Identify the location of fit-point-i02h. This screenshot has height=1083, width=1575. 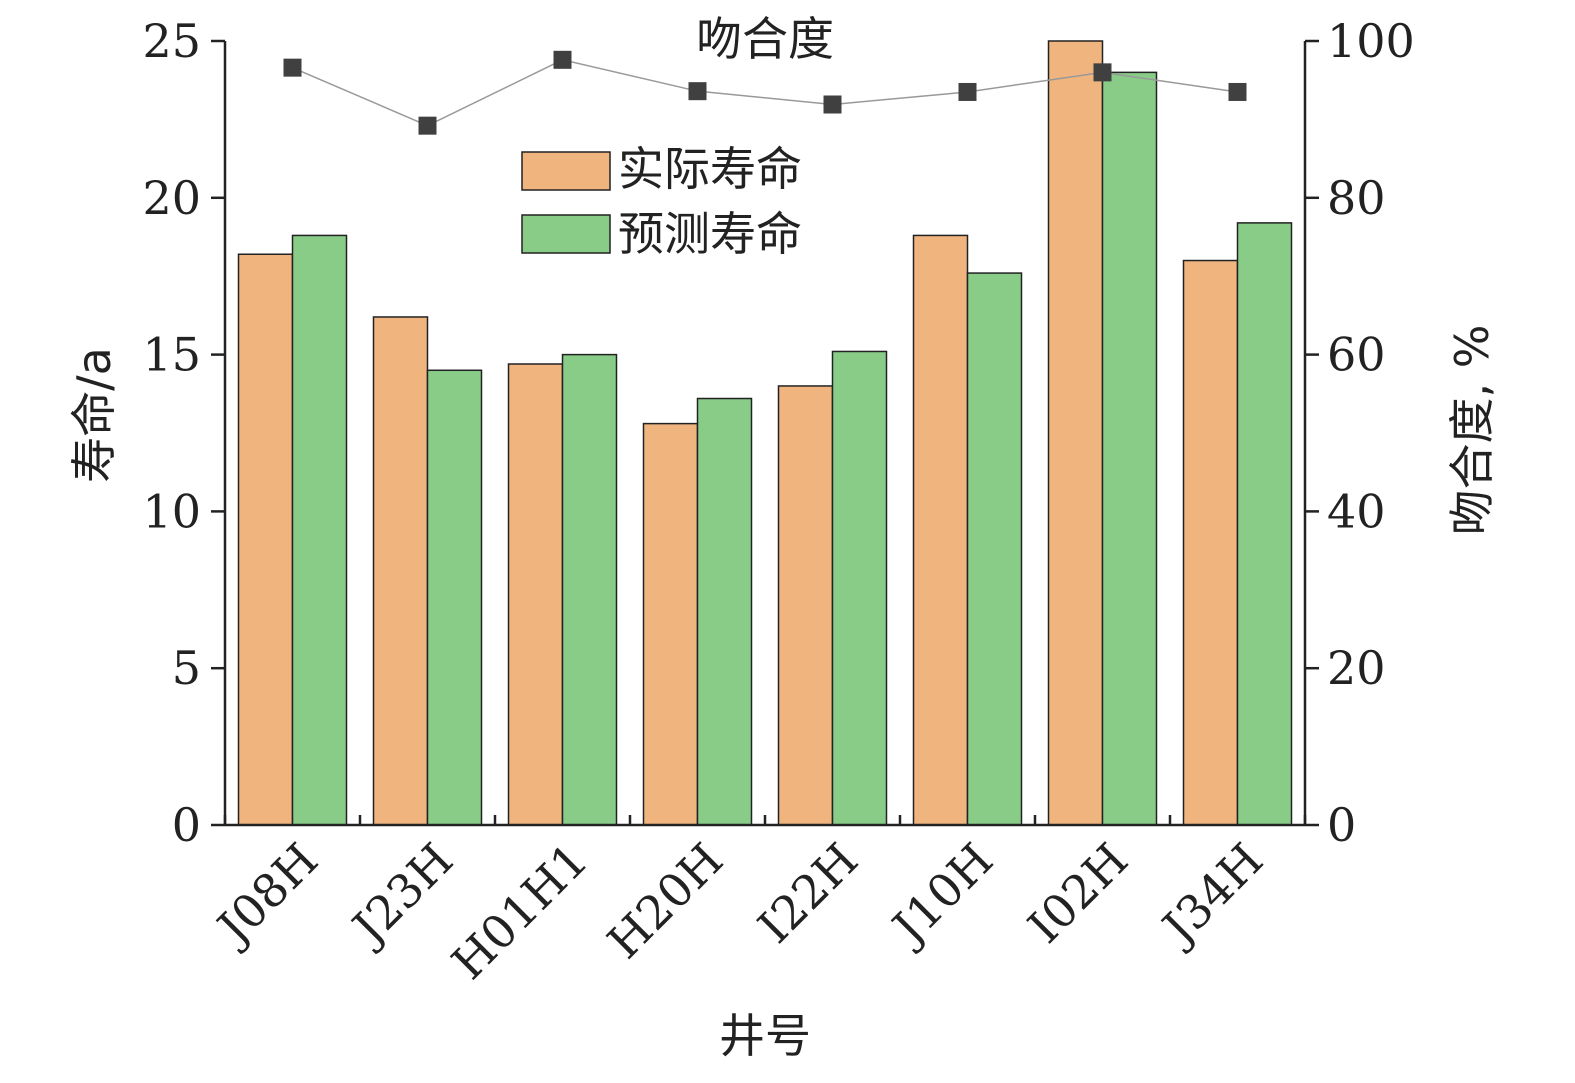
(1102, 72).